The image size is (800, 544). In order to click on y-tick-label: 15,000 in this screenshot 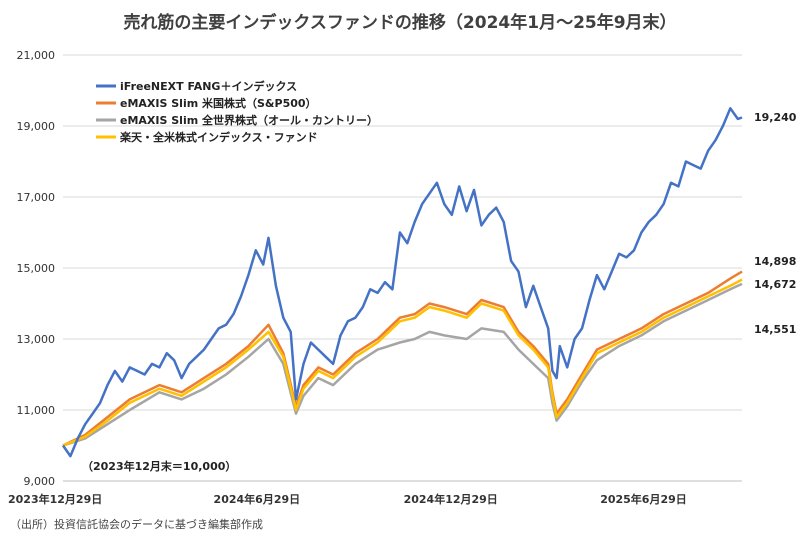, I will do `click(36, 268)`.